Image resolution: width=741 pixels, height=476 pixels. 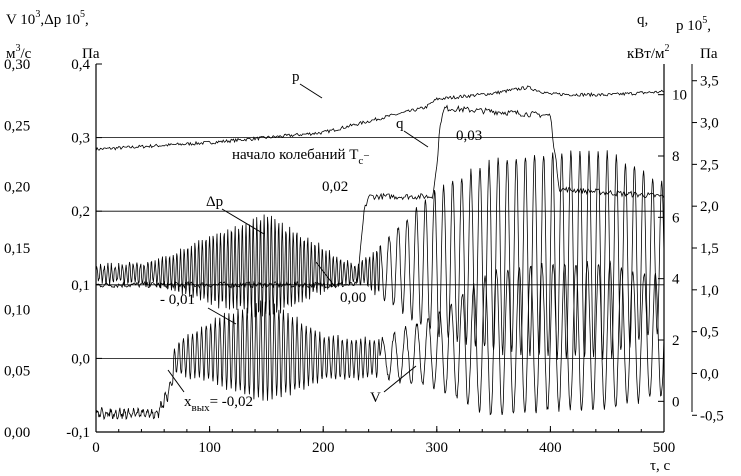 I want to click on leader-q, so click(x=416, y=139).